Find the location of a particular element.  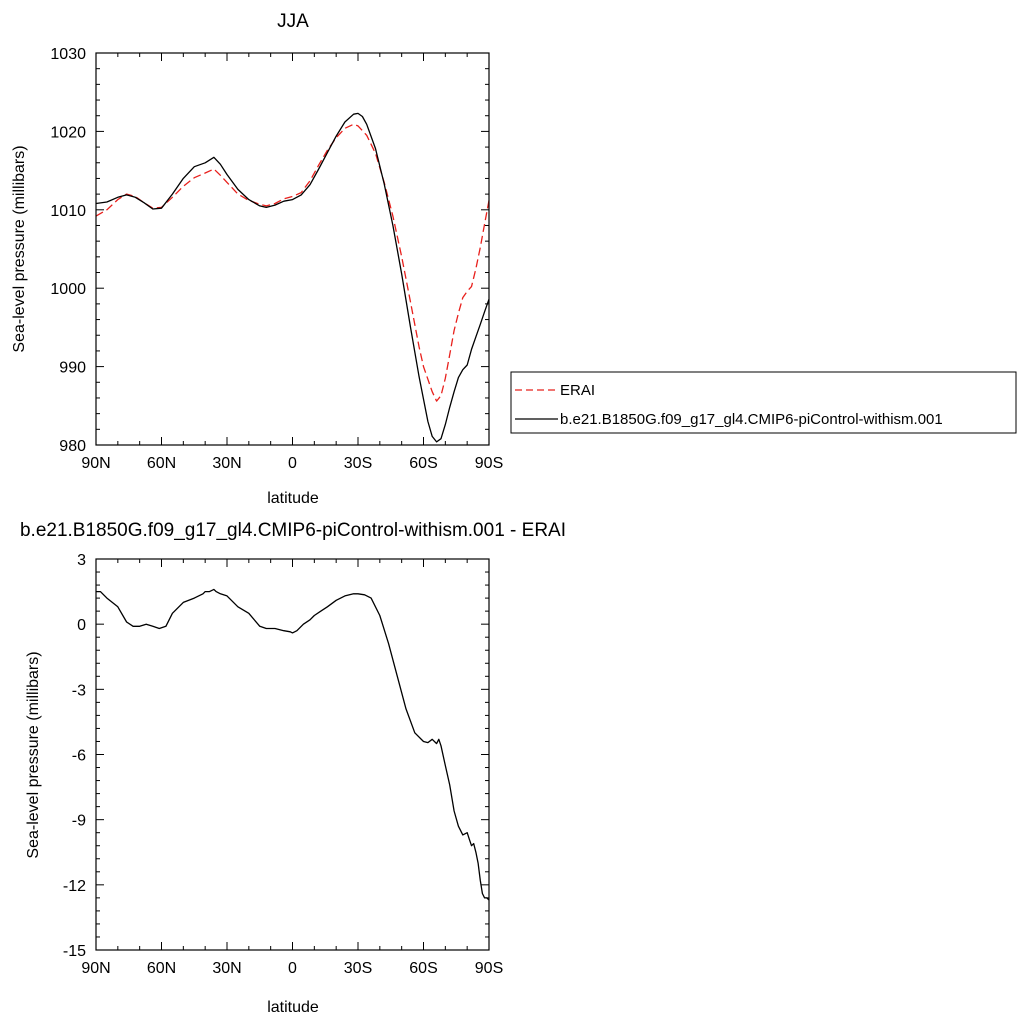

bottom-plot-frame is located at coordinates (292, 754).